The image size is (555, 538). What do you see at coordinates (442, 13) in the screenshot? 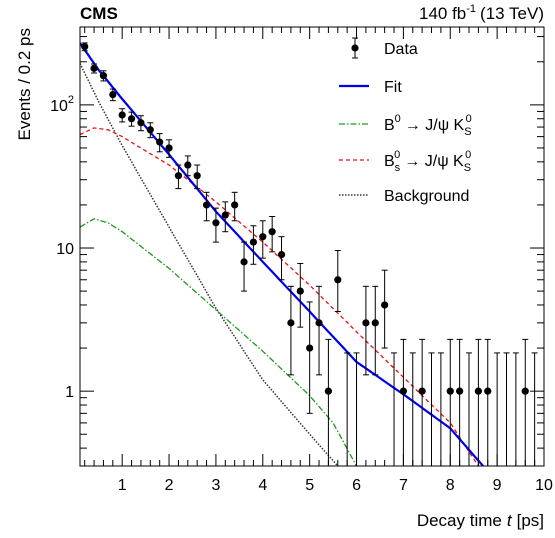
I see `lumi-value: 140 fb` at bounding box center [442, 13].